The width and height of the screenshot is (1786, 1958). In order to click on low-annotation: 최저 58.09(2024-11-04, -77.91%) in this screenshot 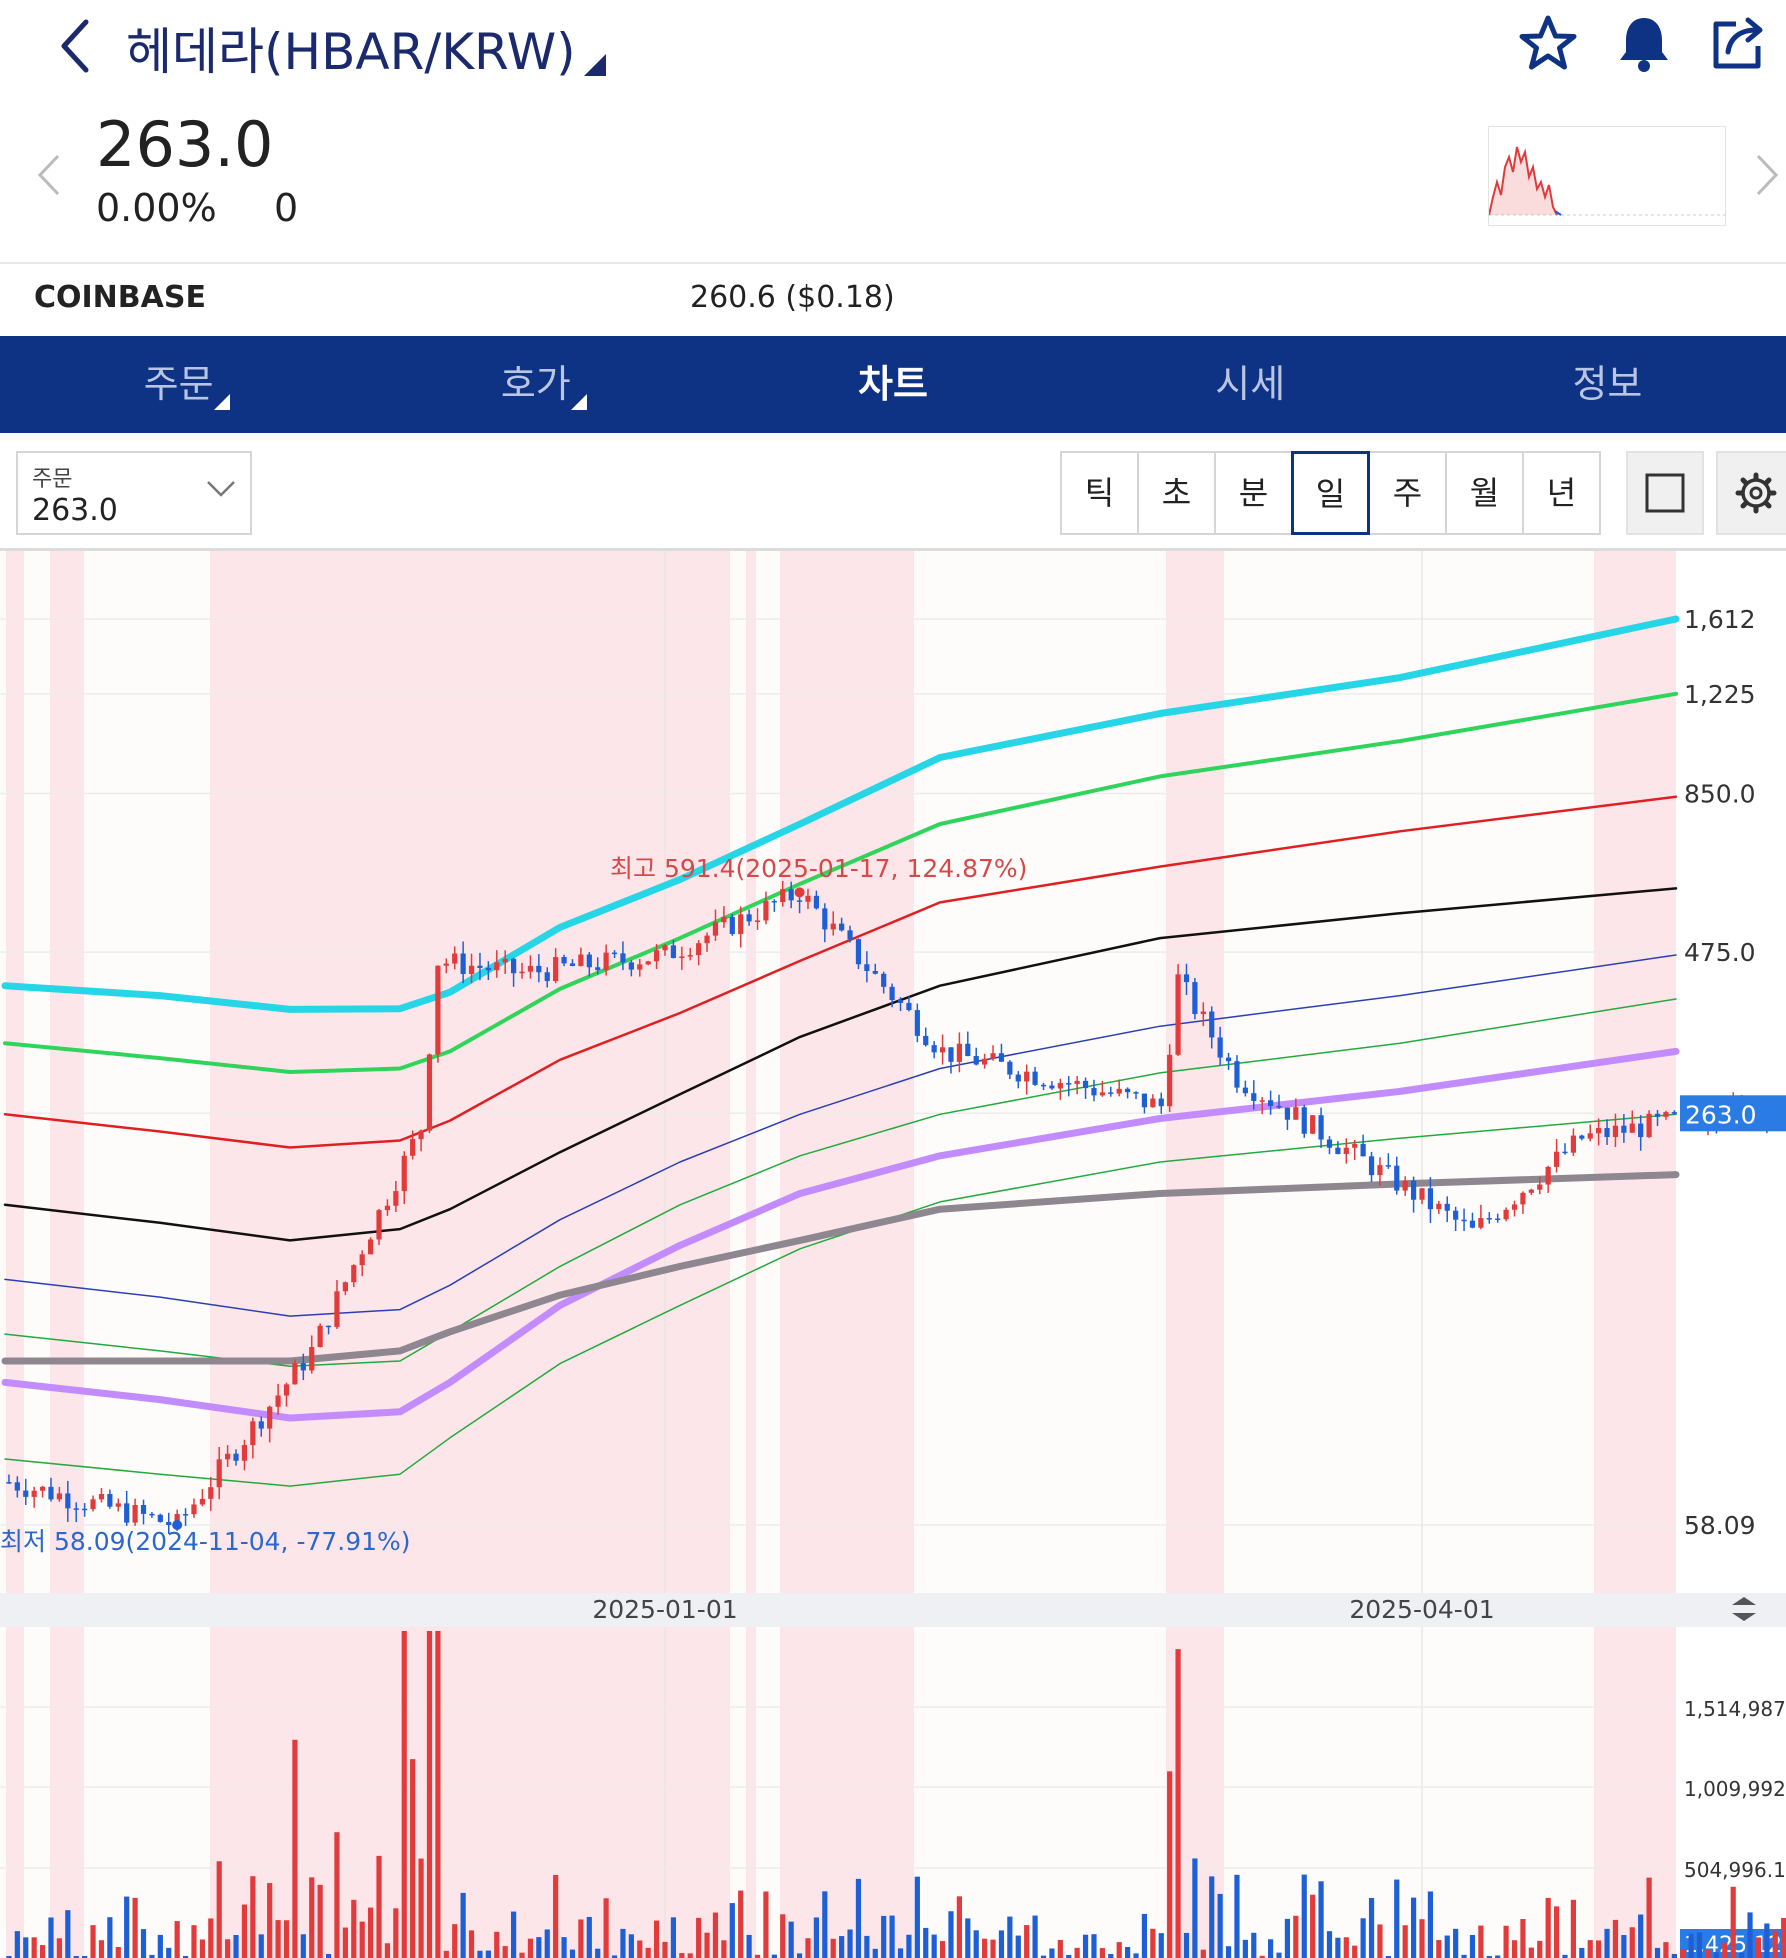, I will do `click(205, 1541)`.